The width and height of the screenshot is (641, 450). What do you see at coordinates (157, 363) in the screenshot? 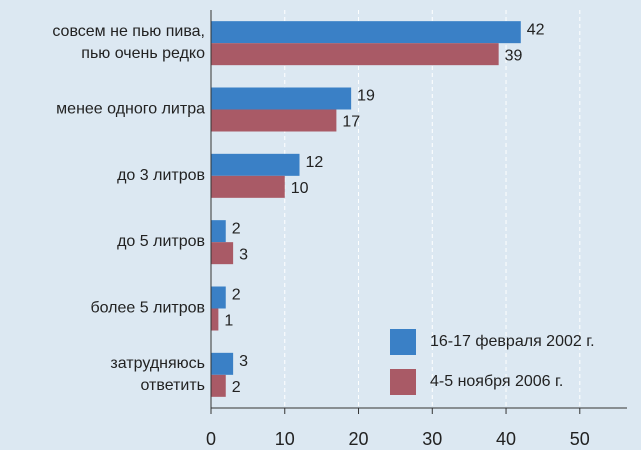
I see `y-tick-line: затрудняюсь` at bounding box center [157, 363].